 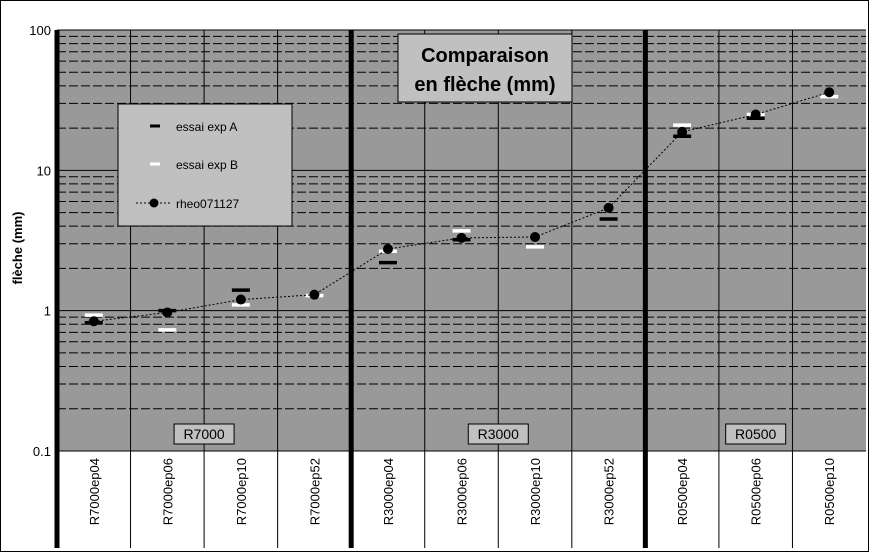 I want to click on x-tick-label: R0500ep06, so click(x=756, y=491).